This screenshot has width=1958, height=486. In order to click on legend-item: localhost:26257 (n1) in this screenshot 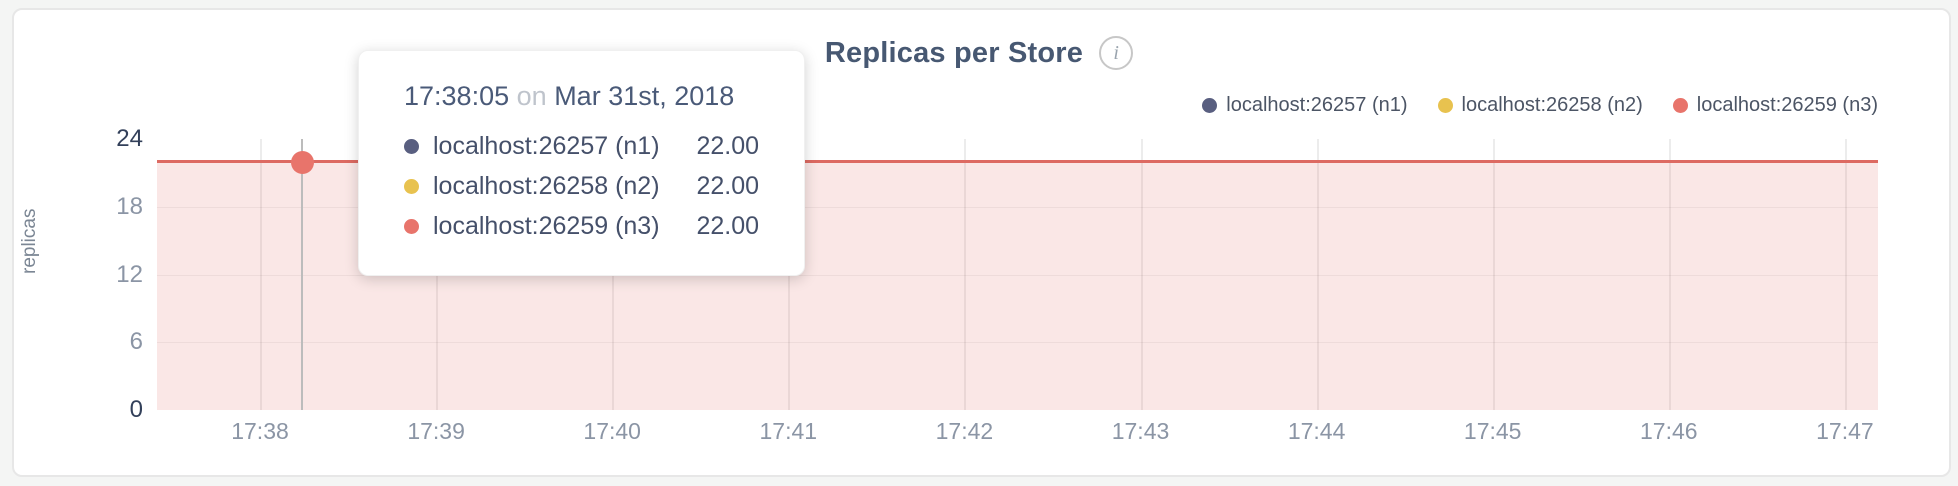, I will do `click(1305, 105)`.